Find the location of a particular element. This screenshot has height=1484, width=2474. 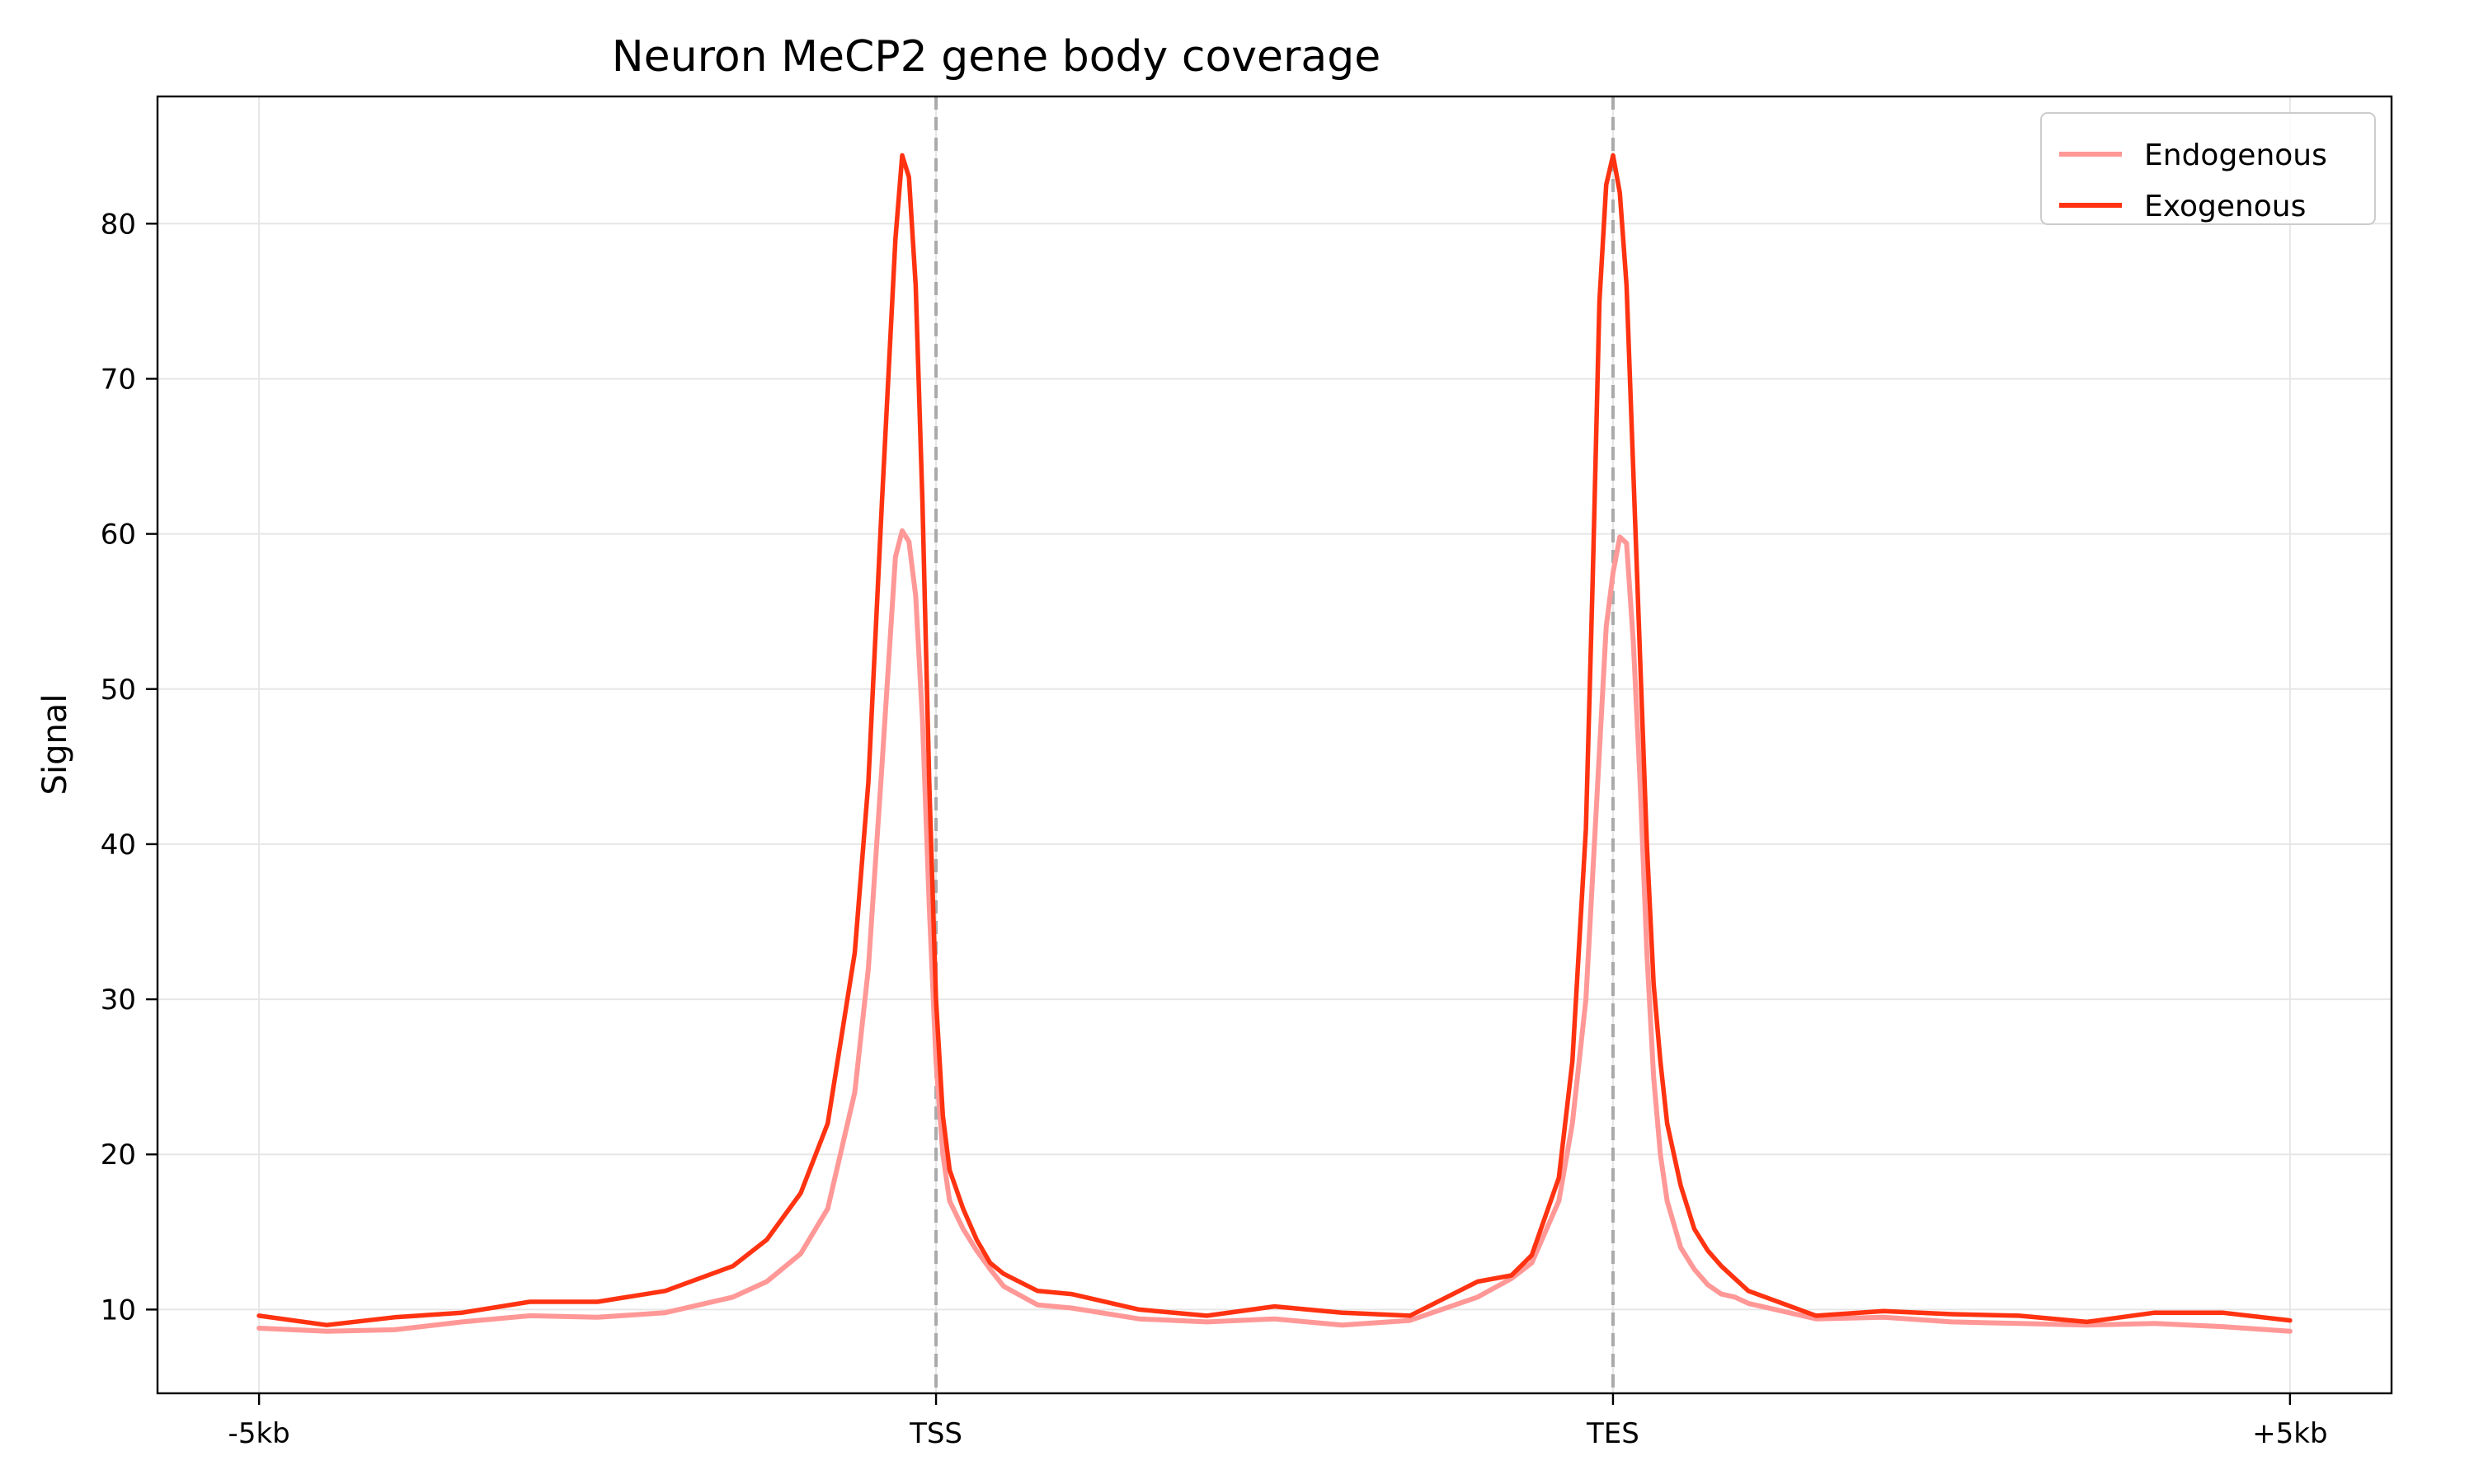

y-tick-label: 60 is located at coordinates (118, 535).